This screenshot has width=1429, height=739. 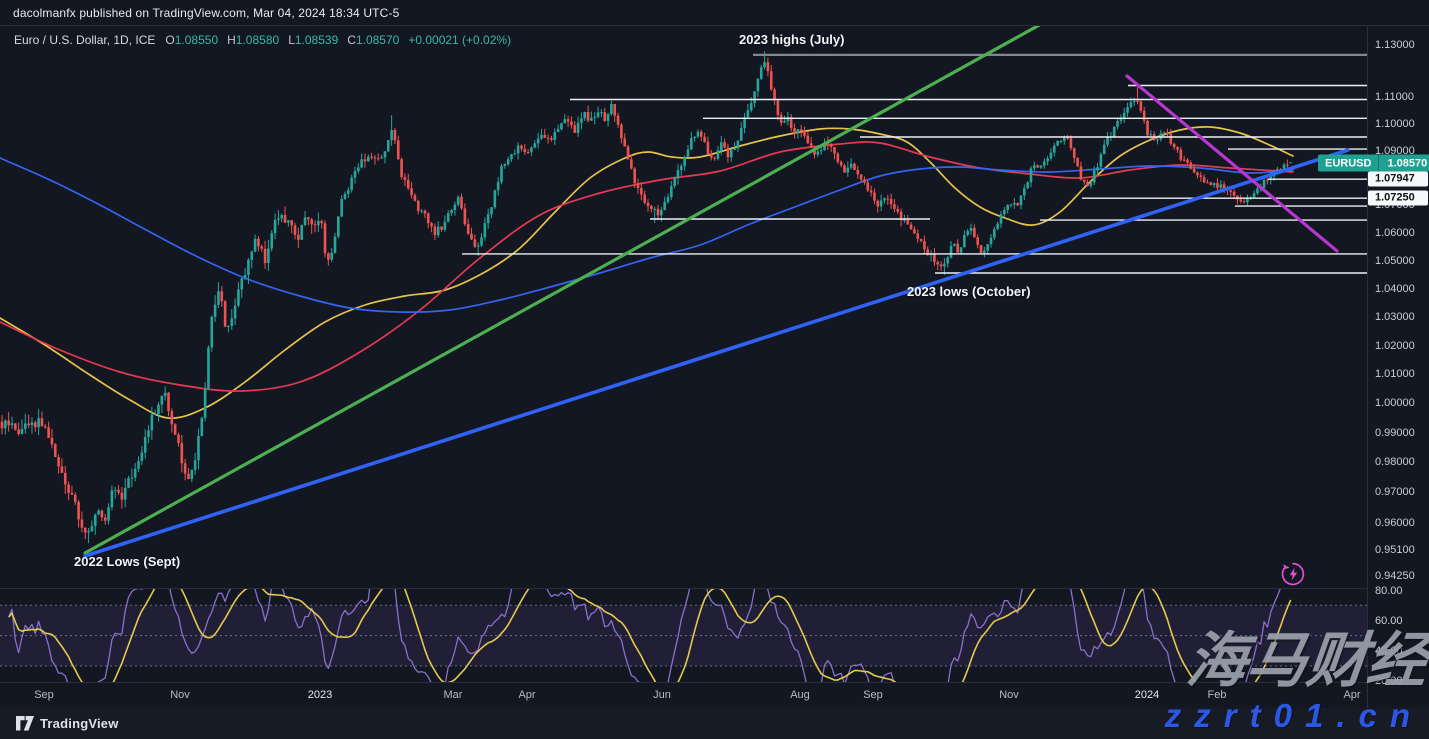 What do you see at coordinates (1395, 45) in the screenshot?
I see `price-axis-label: 1.13000` at bounding box center [1395, 45].